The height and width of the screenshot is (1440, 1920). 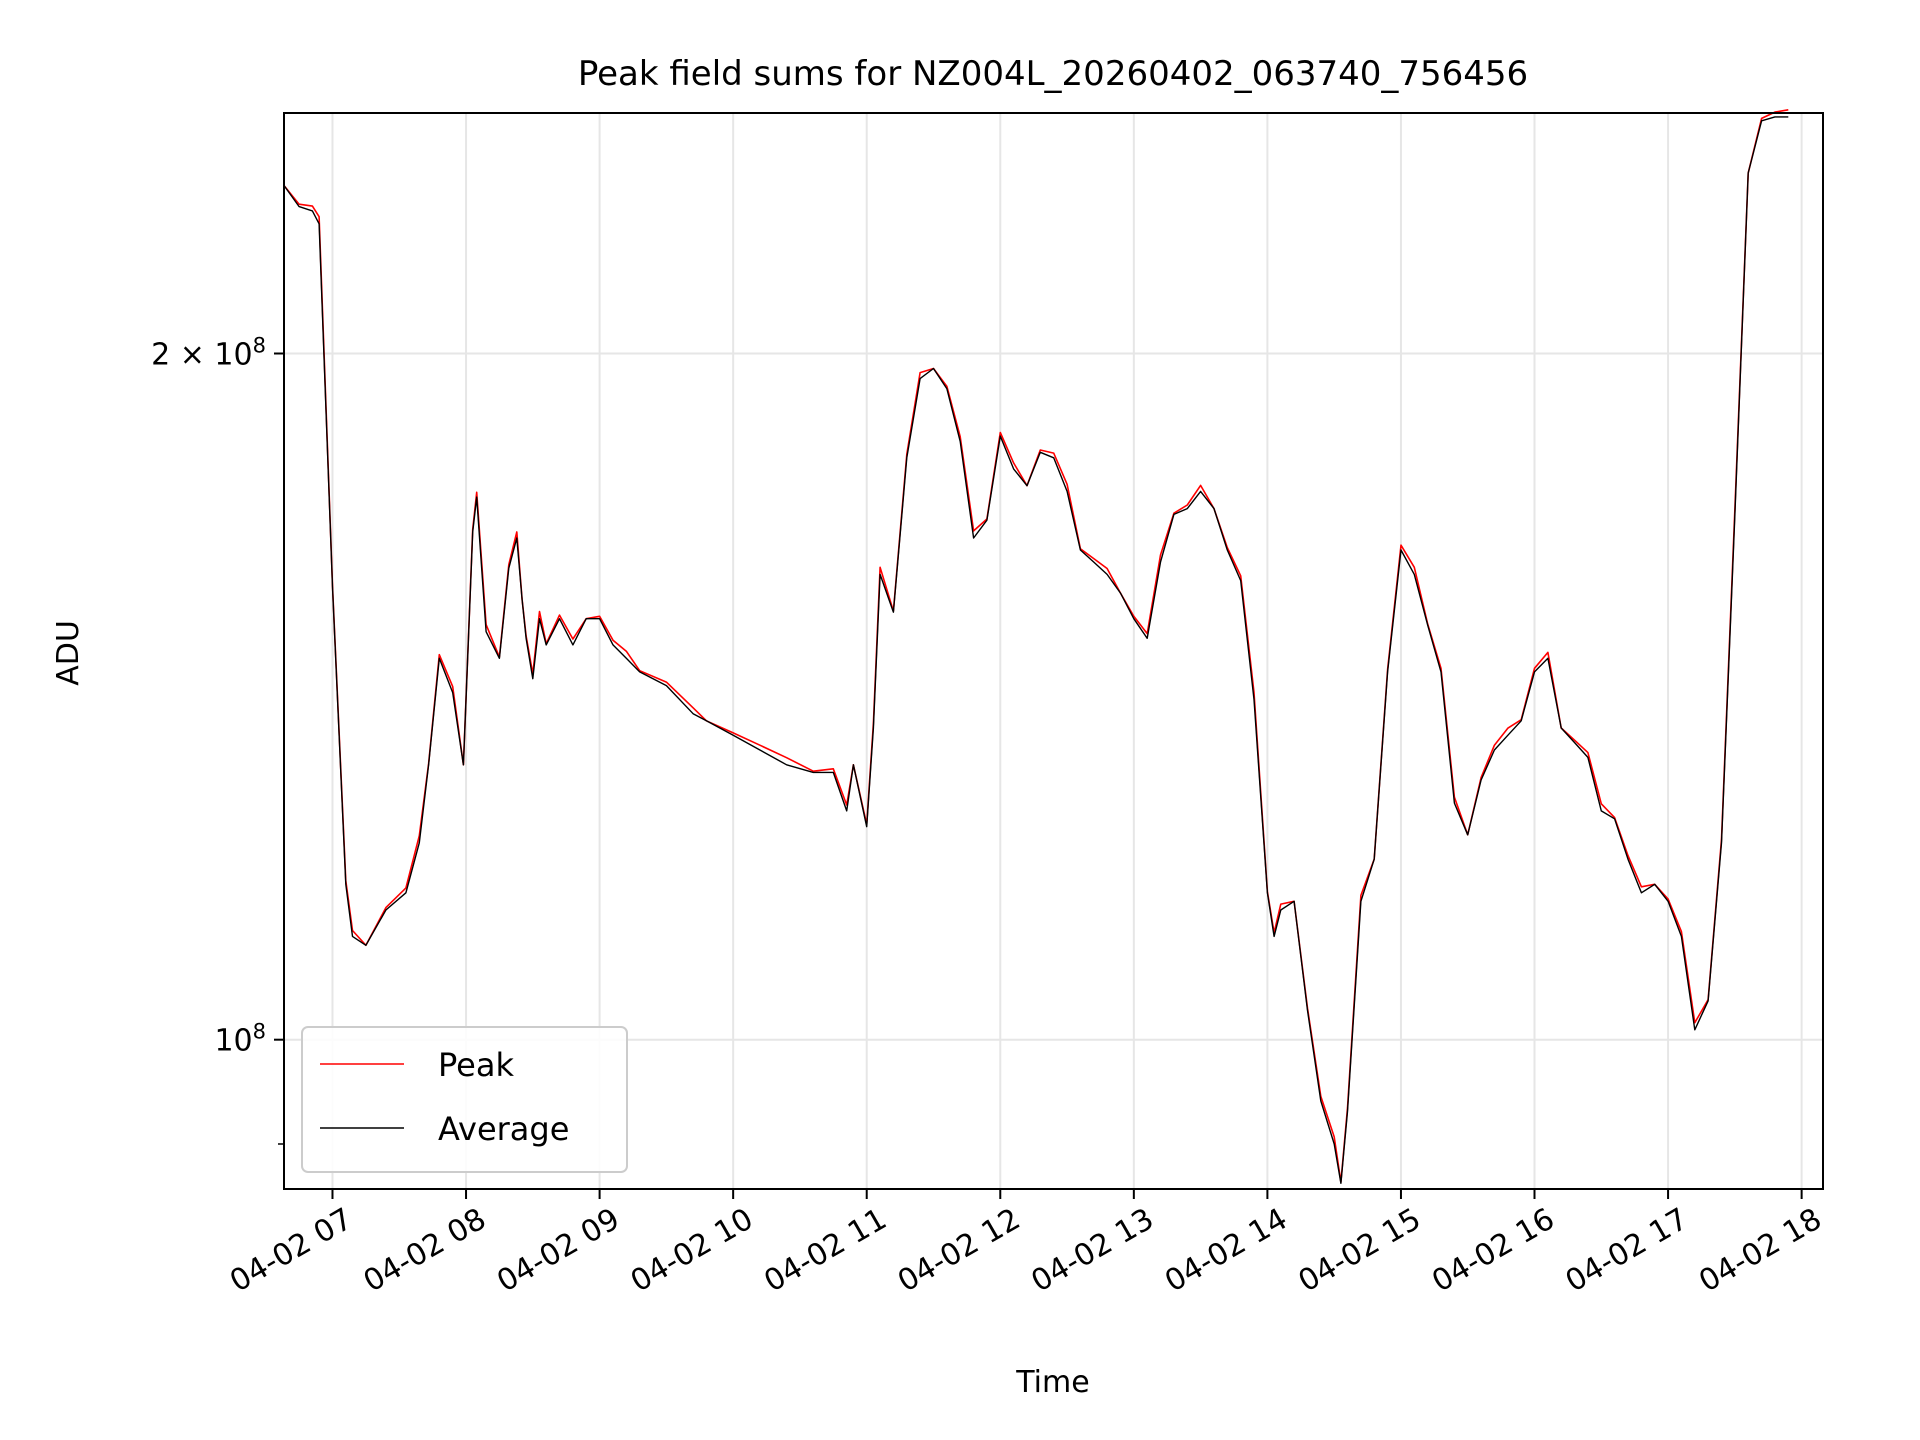 What do you see at coordinates (217, 739) in the screenshot?
I see `y-axis: 108 2 × 108` at bounding box center [217, 739].